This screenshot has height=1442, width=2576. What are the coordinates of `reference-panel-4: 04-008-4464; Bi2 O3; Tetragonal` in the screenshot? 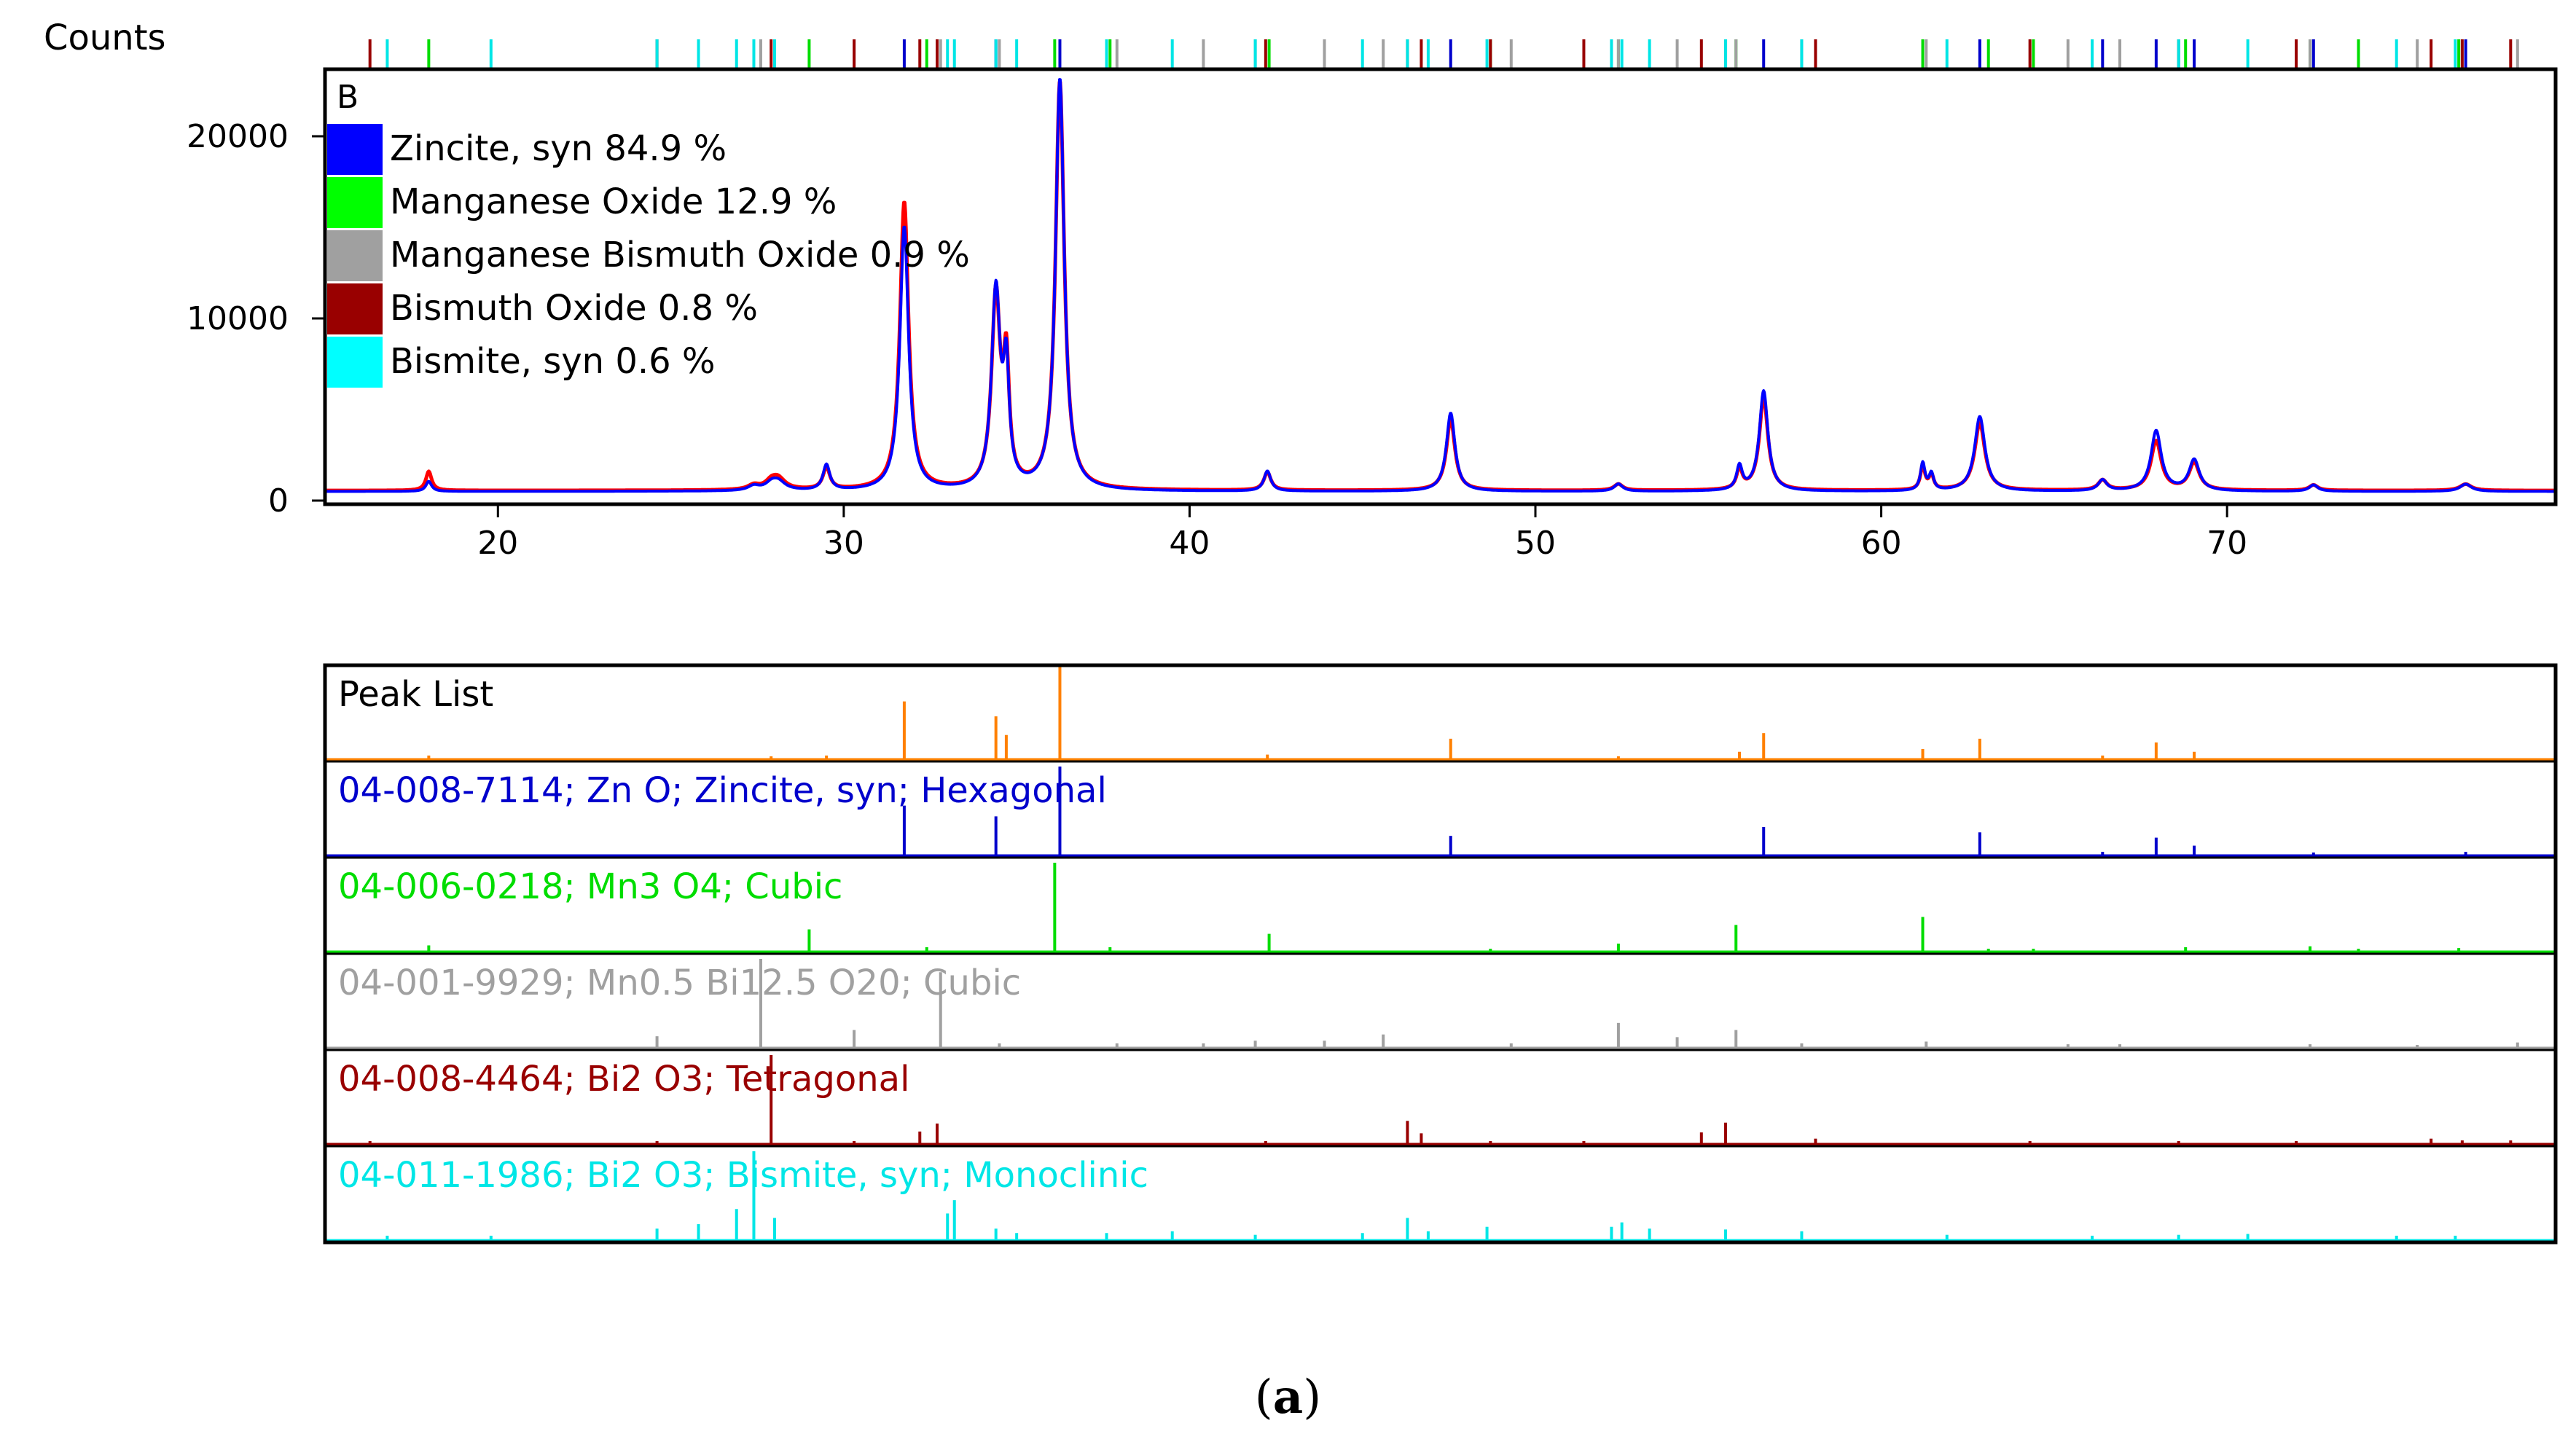 It's located at (1440, 1097).